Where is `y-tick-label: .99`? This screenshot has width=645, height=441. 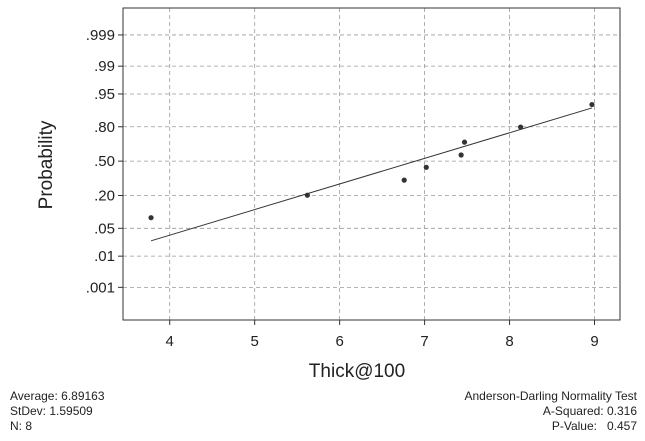
y-tick-label: .99 is located at coordinates (104, 66).